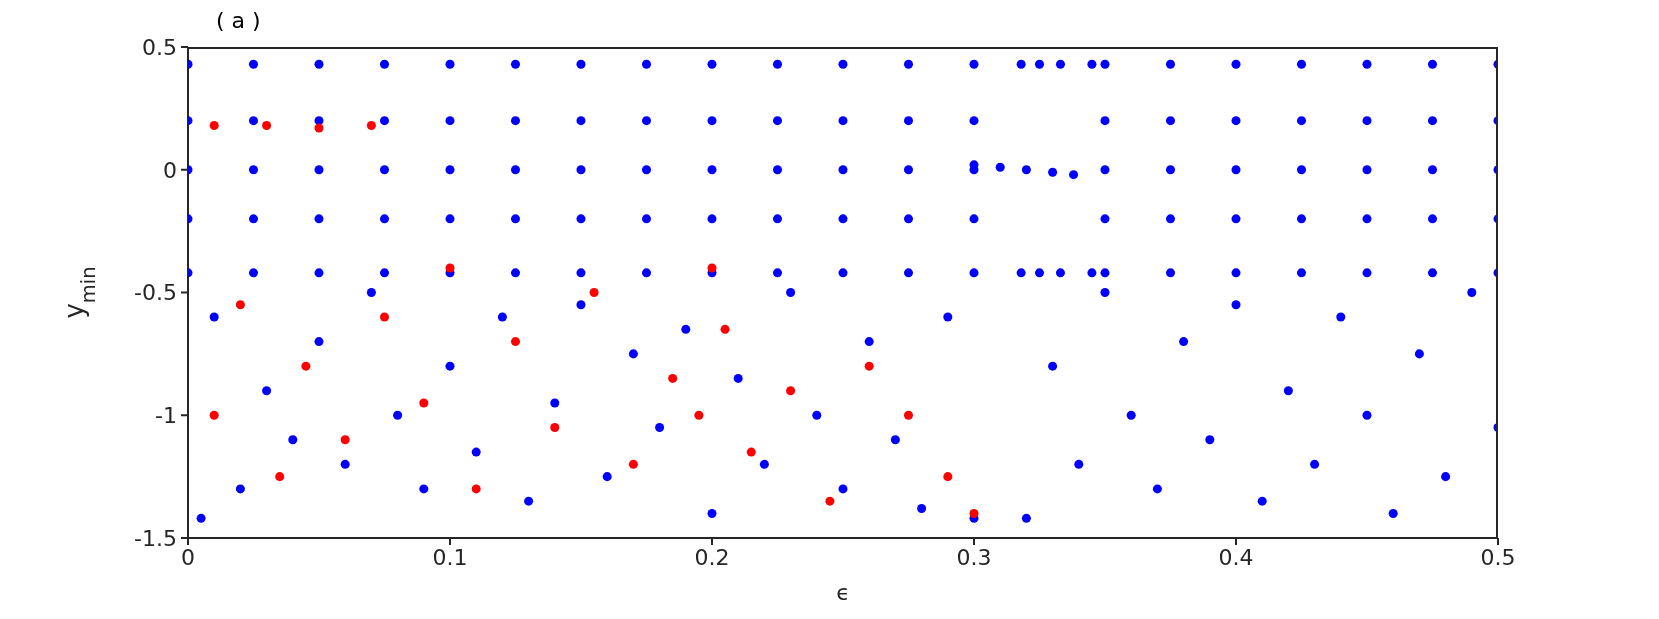 The image size is (1659, 619). I want to click on y-tick-label: -0.5, so click(155, 293).